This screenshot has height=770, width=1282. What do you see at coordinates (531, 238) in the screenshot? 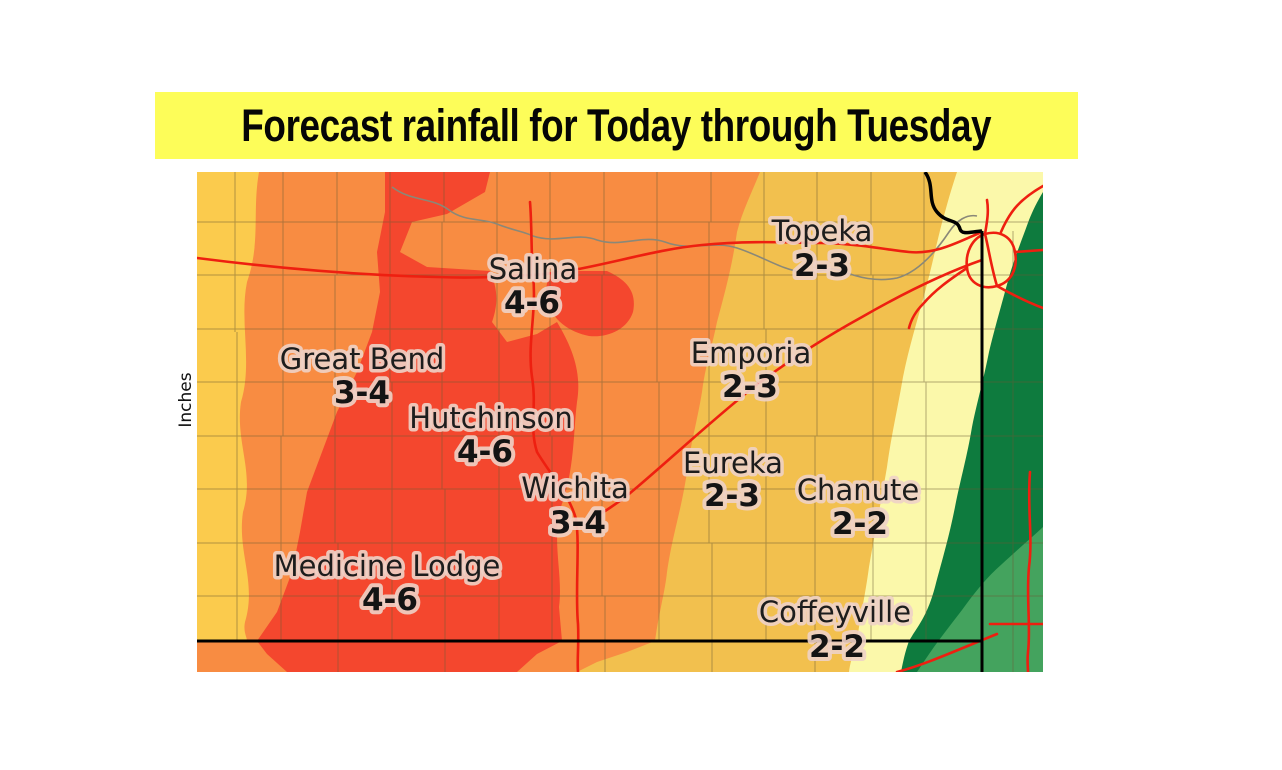
I see `highway-us81` at bounding box center [531, 238].